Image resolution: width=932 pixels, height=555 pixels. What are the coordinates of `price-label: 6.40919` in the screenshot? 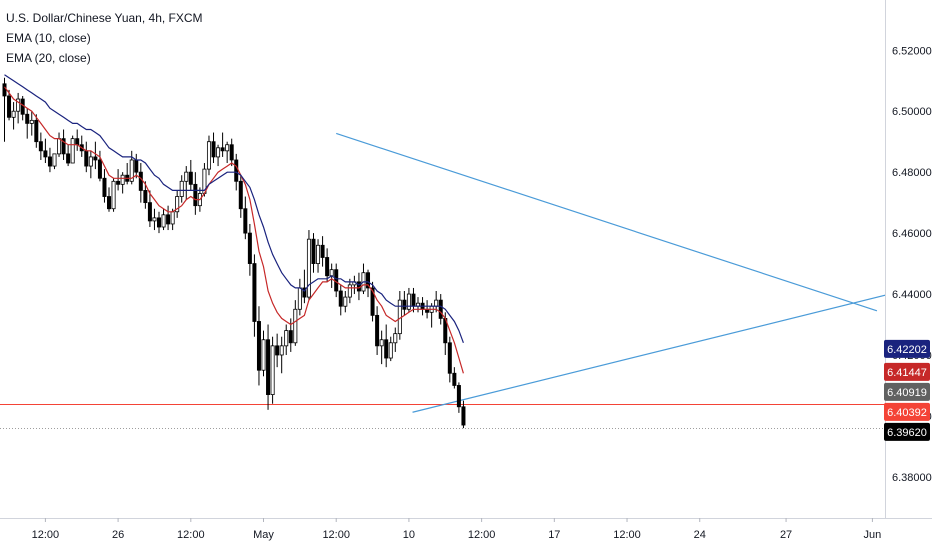 It's located at (907, 391).